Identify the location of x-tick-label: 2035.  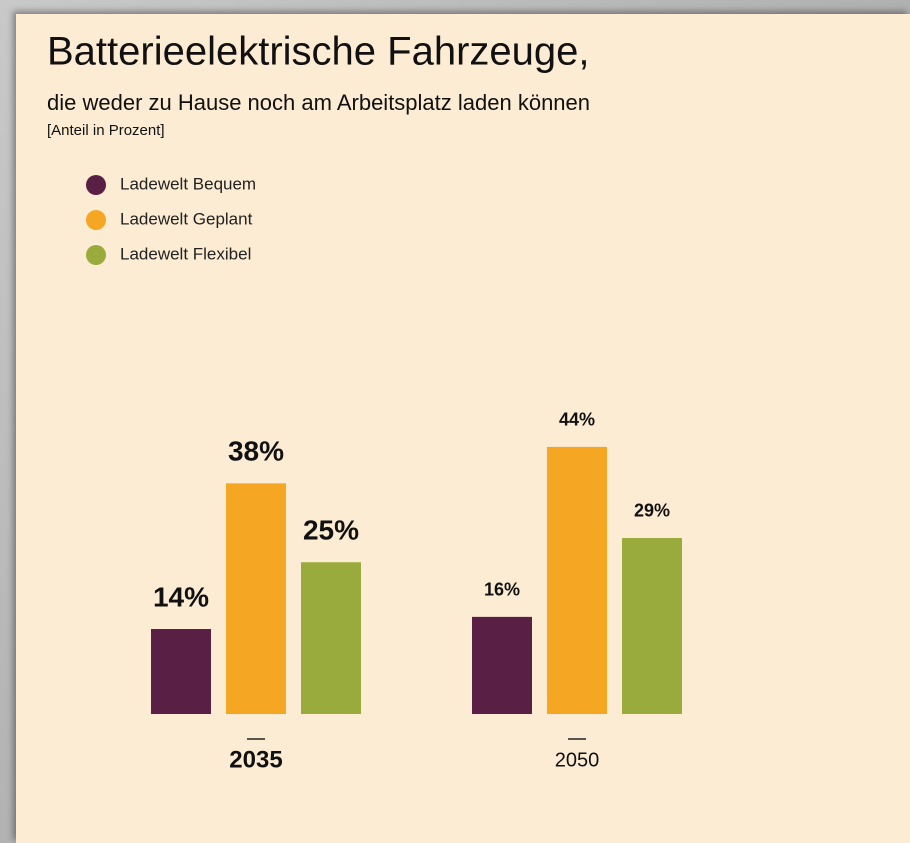
(255, 759).